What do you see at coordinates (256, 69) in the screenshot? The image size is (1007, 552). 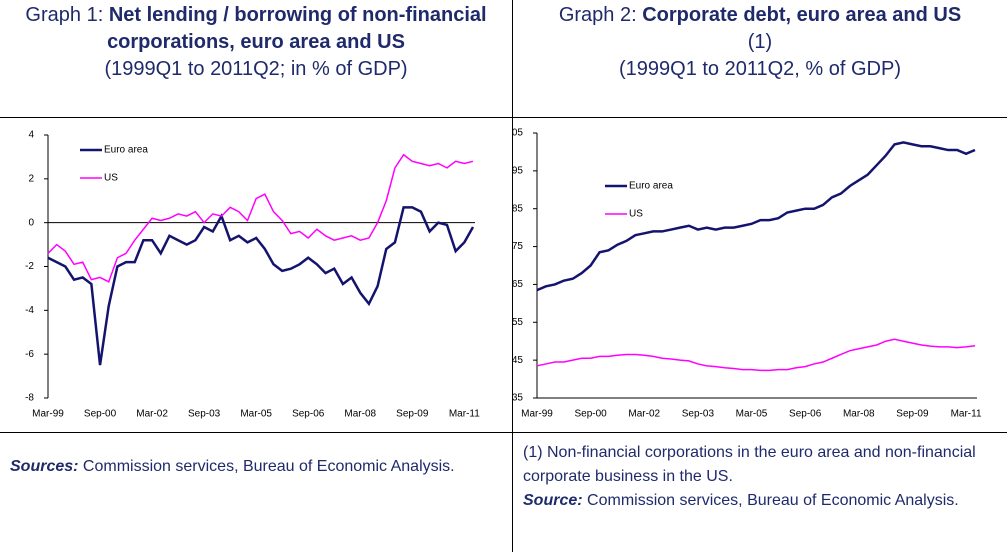 I see `graph-subtitle: (1999Q1 to 2011Q2; in % of GDP)` at bounding box center [256, 69].